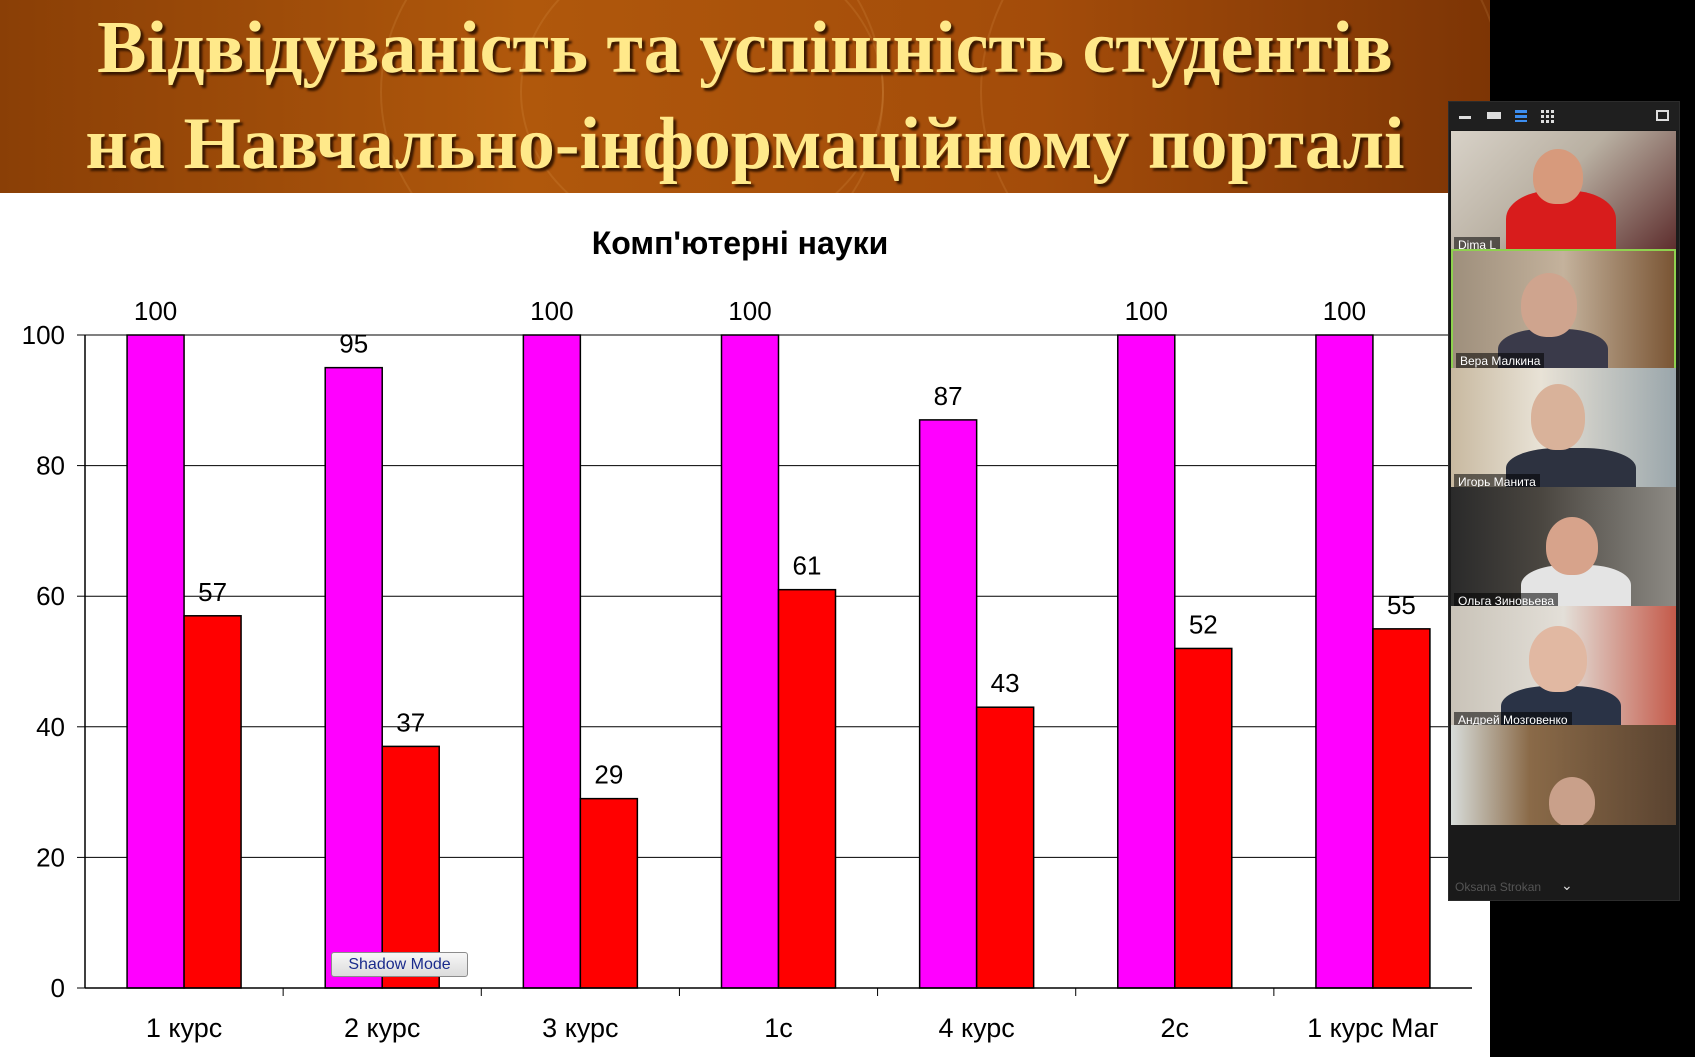 The height and width of the screenshot is (1057, 1695). Describe the element at coordinates (1564, 116) in the screenshot. I see `panel-toolbar` at that location.